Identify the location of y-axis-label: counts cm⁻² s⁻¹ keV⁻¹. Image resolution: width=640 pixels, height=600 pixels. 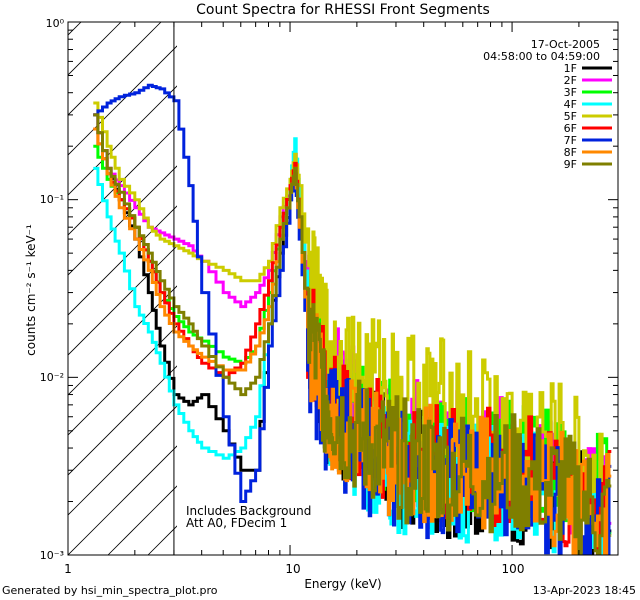
(31, 290).